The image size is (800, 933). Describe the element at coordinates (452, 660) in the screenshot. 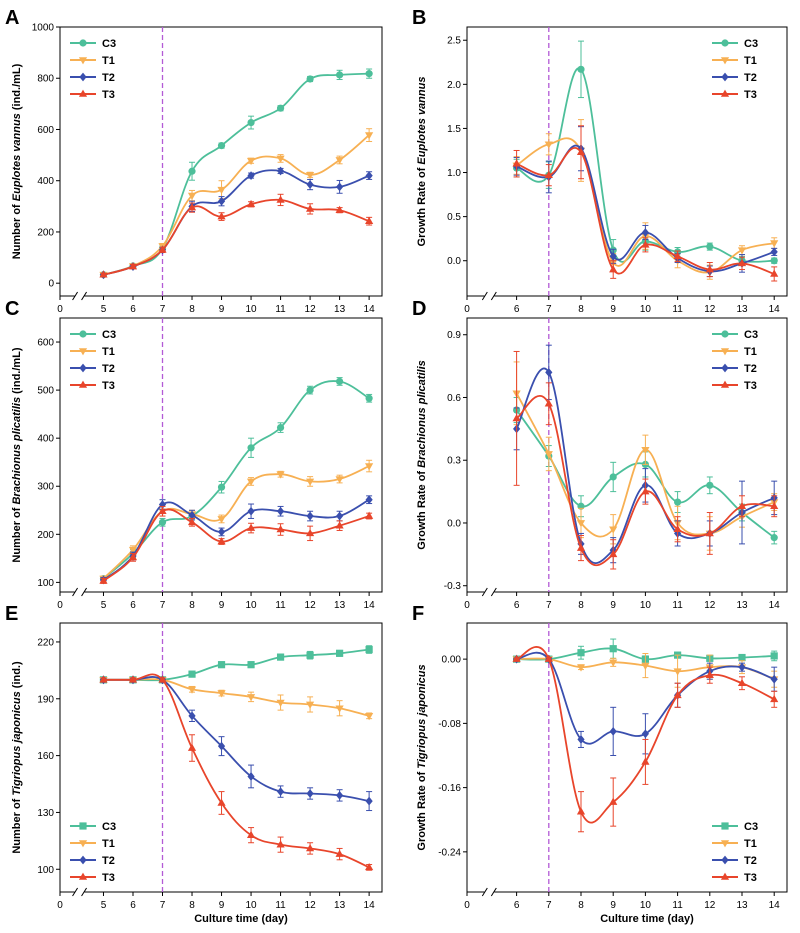

I see `y-tick-label: 0.00` at that location.